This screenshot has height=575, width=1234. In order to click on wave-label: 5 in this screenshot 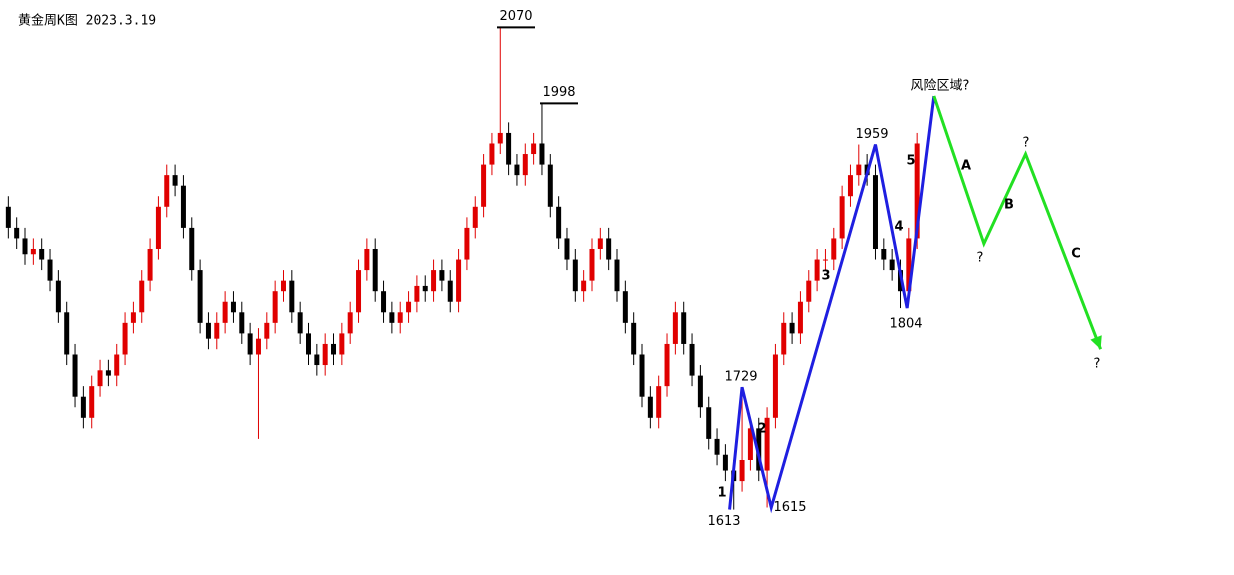, I will do `click(910, 161)`.